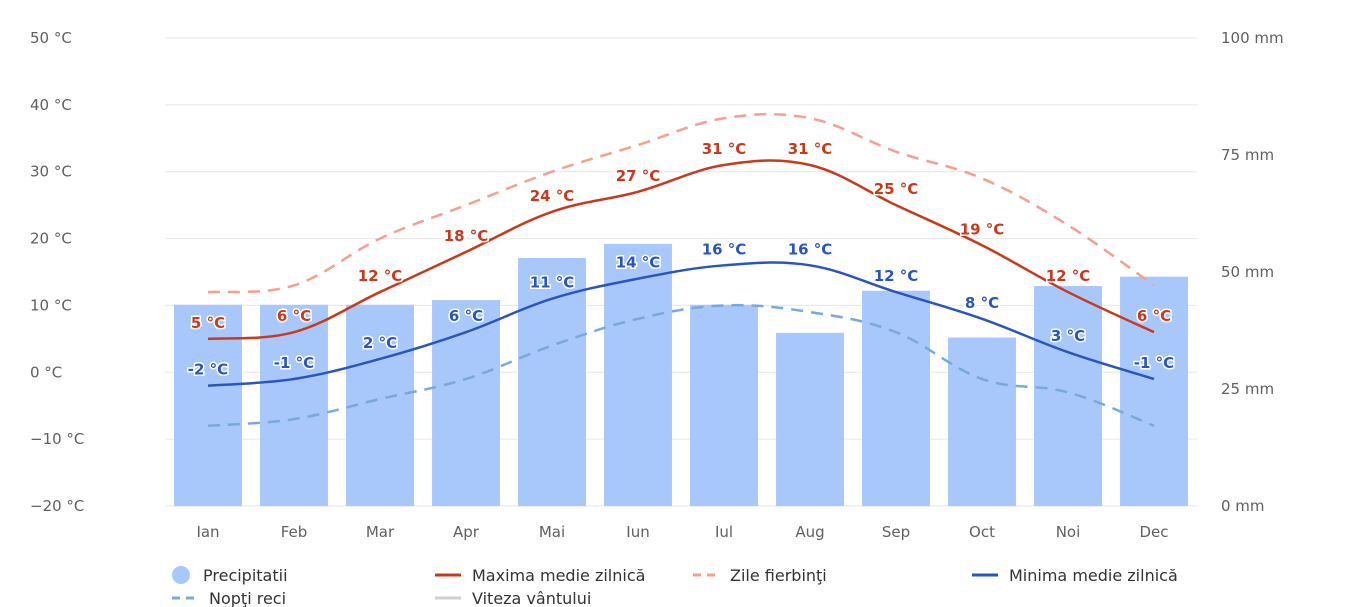  I want to click on legend-label: Viteza vântului, so click(531, 598).